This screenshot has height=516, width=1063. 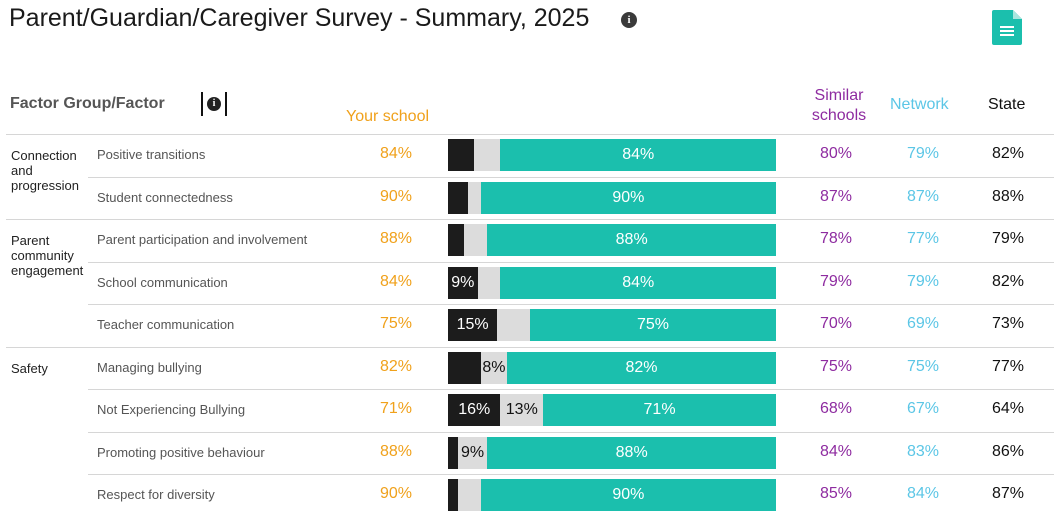 I want to click on header-similar-schools: Similar schools, so click(x=839, y=105).